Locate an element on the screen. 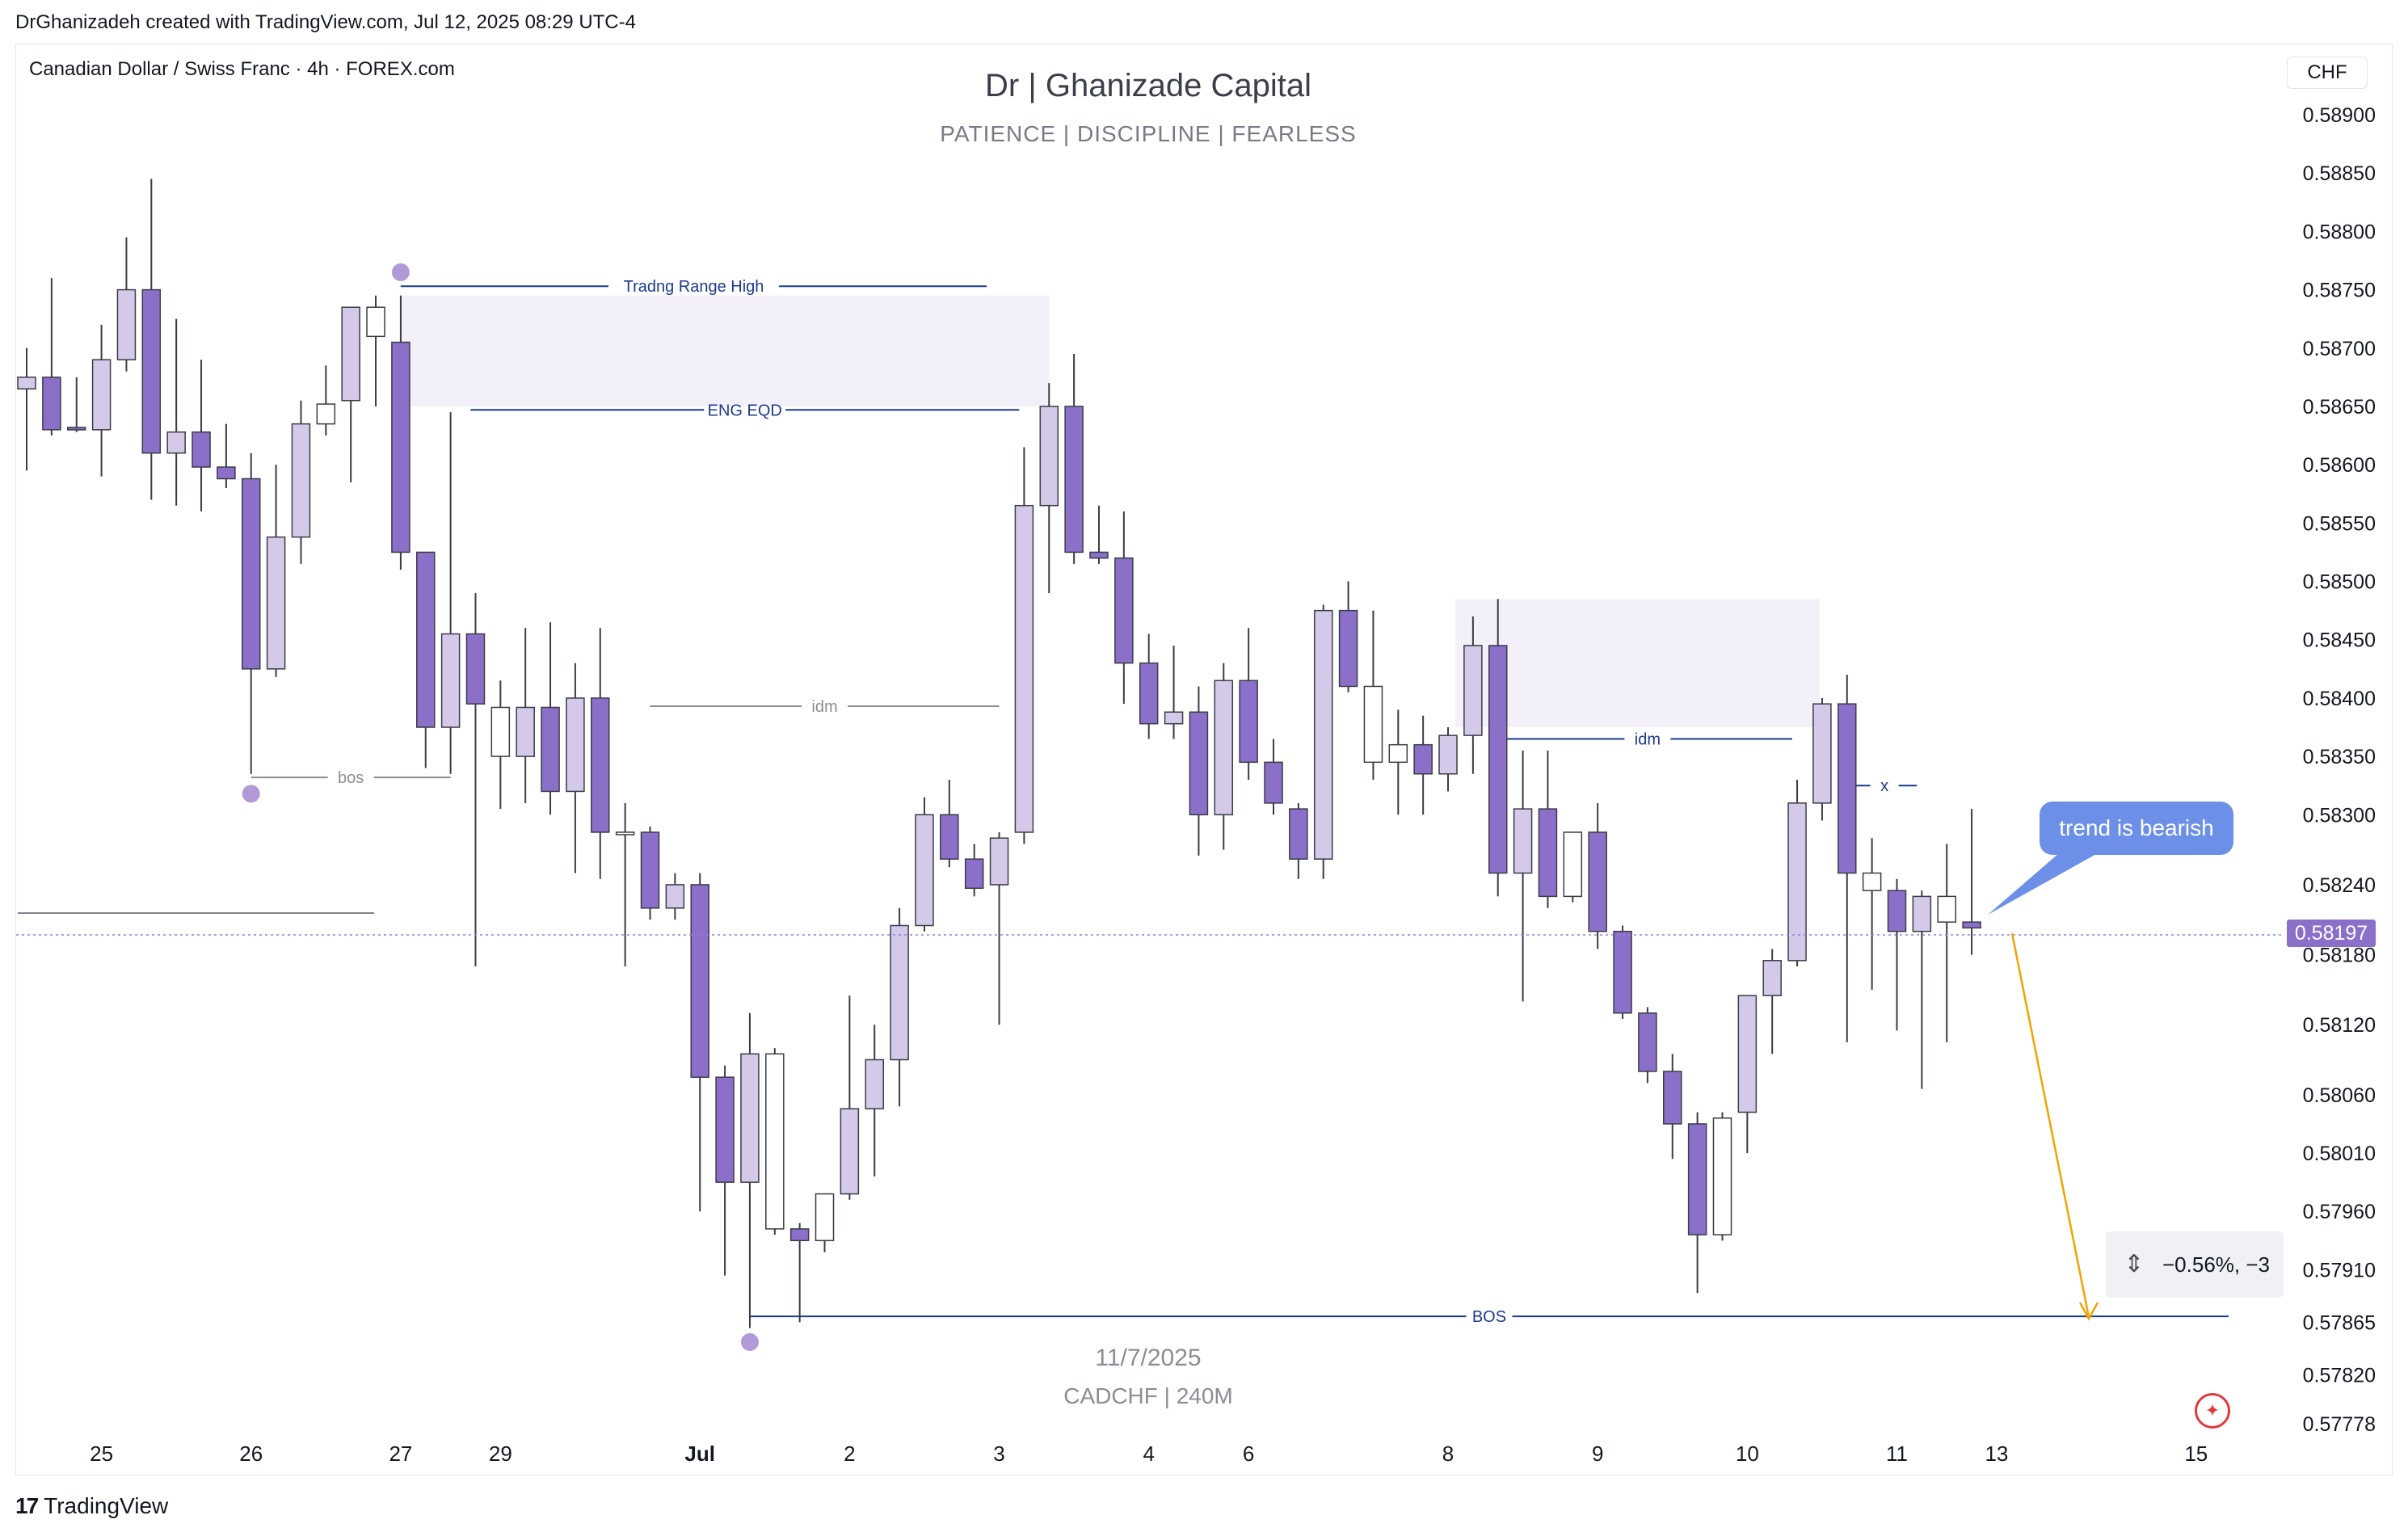  tradingview-brand: 17 TradingView is located at coordinates (91, 1506).